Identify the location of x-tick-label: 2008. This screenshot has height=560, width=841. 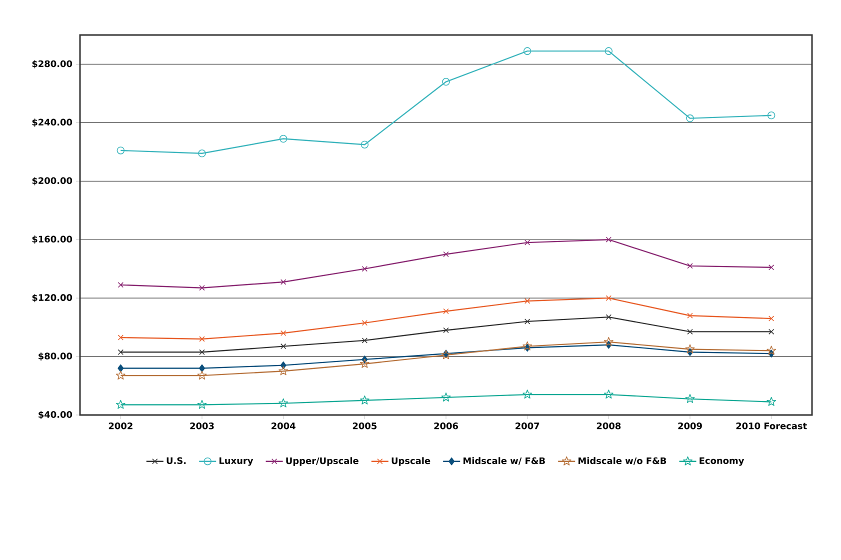
(608, 426).